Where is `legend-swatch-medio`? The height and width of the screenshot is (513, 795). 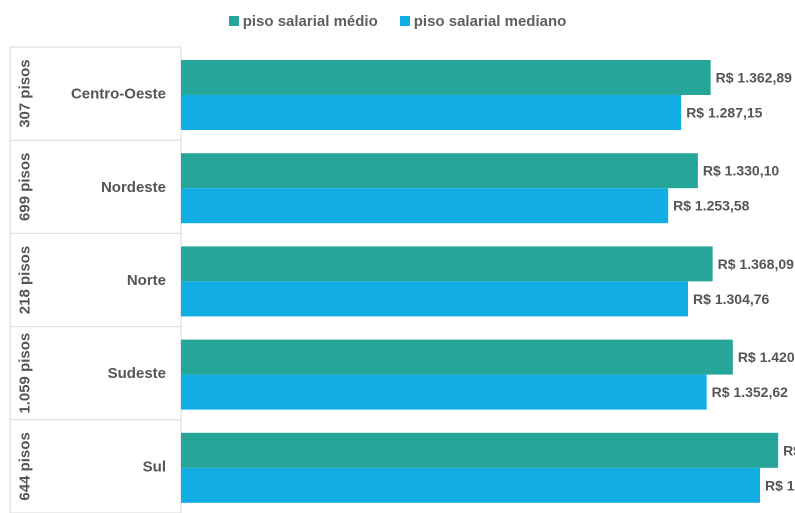 legend-swatch-medio is located at coordinates (233, 21).